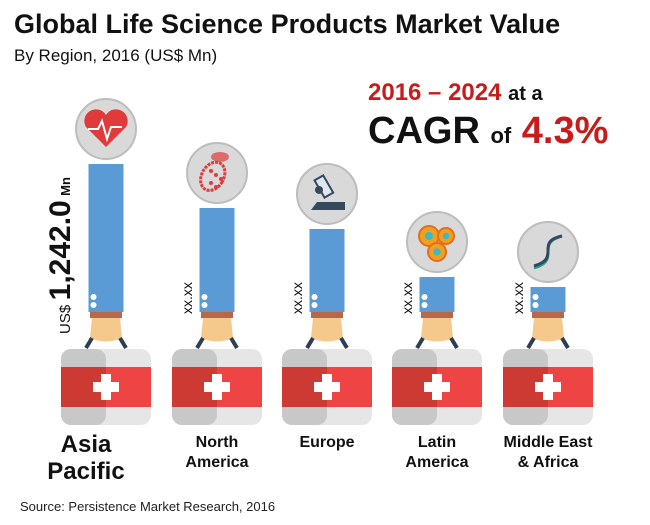  I want to click on category-label-line: Middle East, so click(548, 442).